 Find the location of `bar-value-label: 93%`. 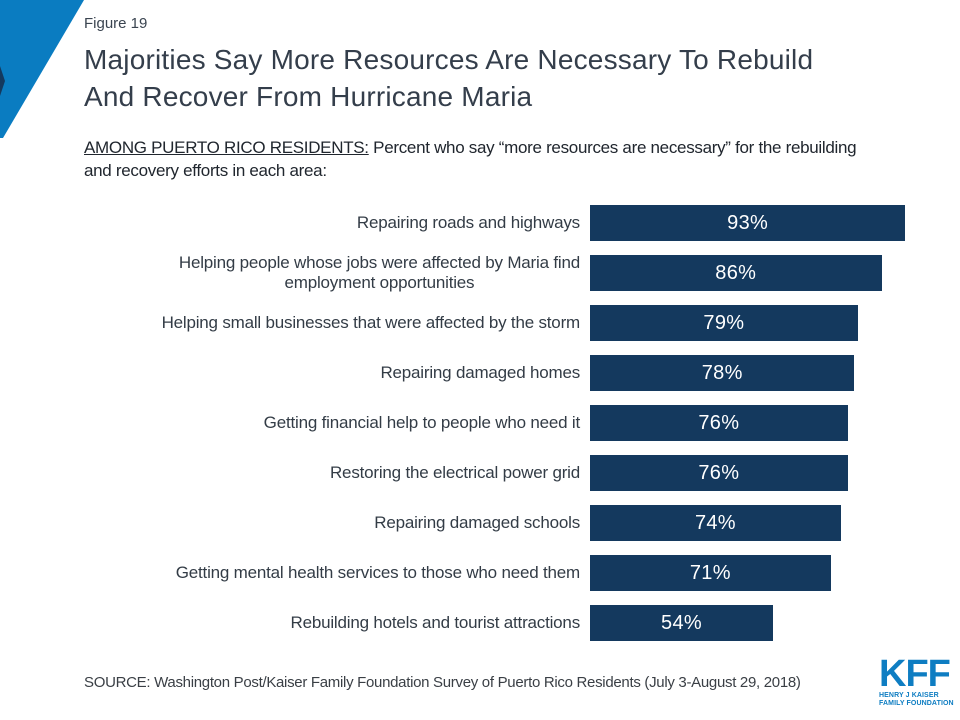

bar-value-label: 93% is located at coordinates (748, 222).